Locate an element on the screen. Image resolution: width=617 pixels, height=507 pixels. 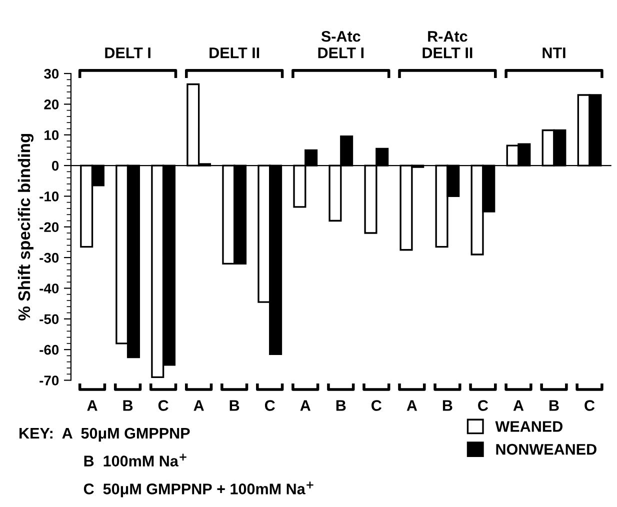
text: DELT I is located at coordinates (127, 53).